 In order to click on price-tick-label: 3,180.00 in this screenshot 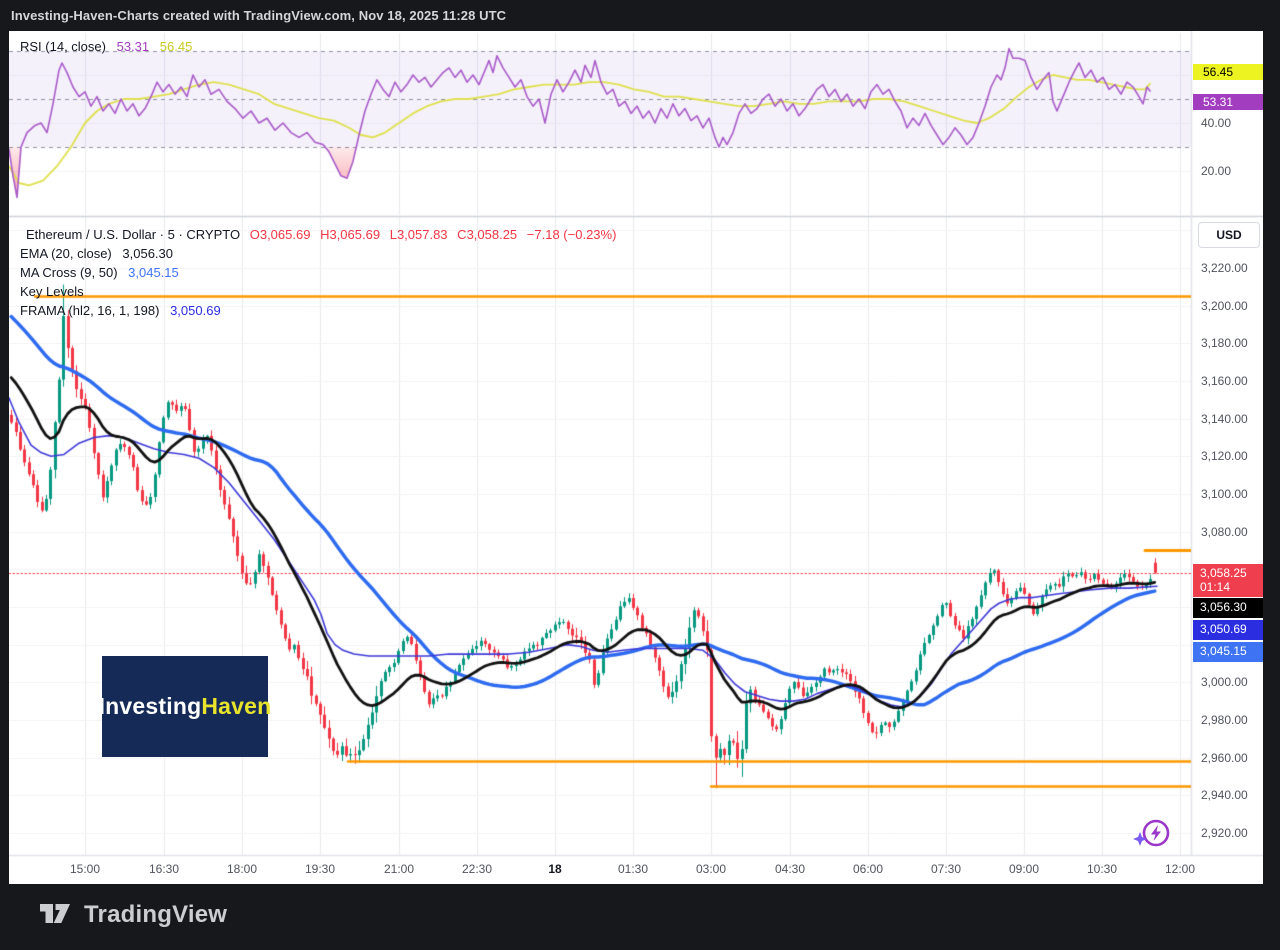, I will do `click(1224, 343)`.